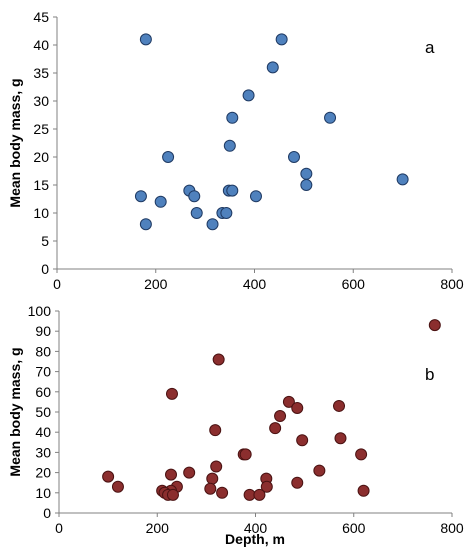 The height and width of the screenshot is (550, 469). I want to click on y-tick-label: 25, so click(41, 129).